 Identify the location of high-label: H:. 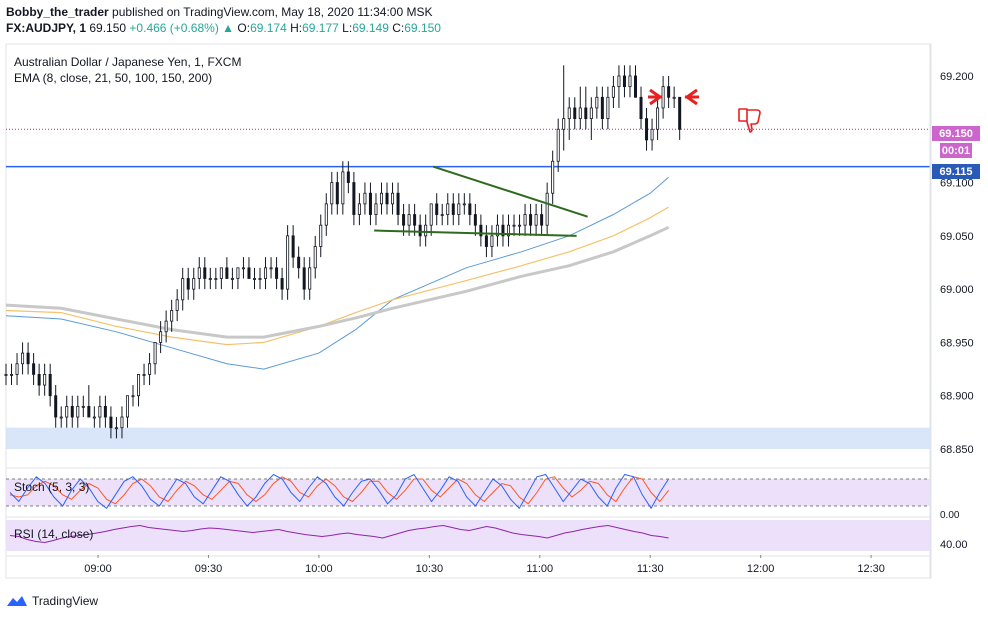
(296, 28).